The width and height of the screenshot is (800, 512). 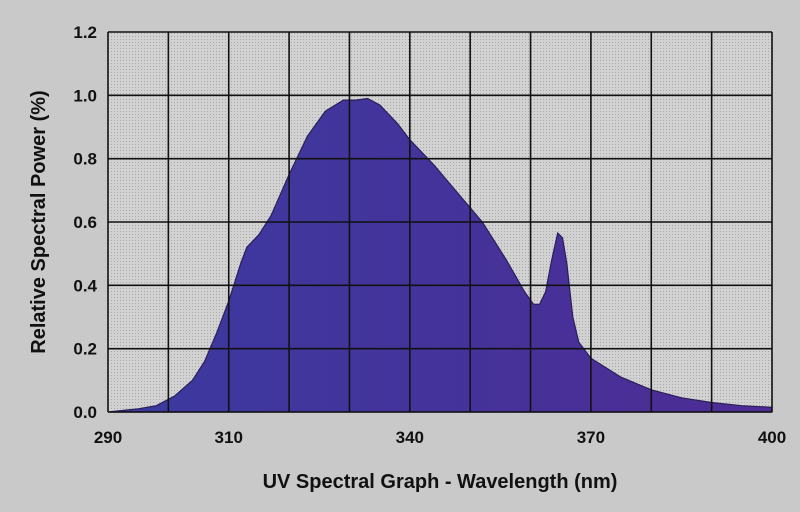 What do you see at coordinates (85, 349) in the screenshot?
I see `y-tick-label: 0.2` at bounding box center [85, 349].